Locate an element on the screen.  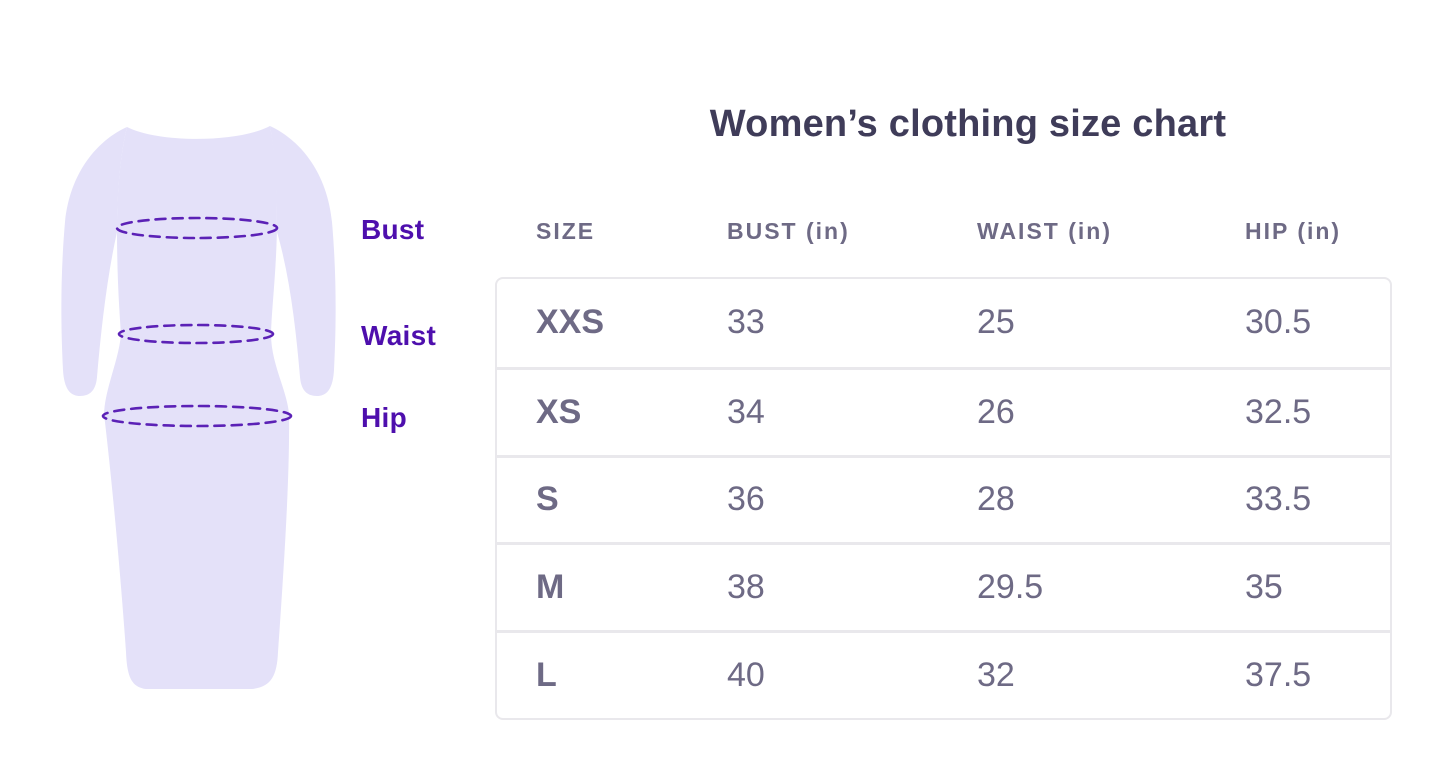
size-row: S 36 28 33.5 is located at coordinates (943, 498).